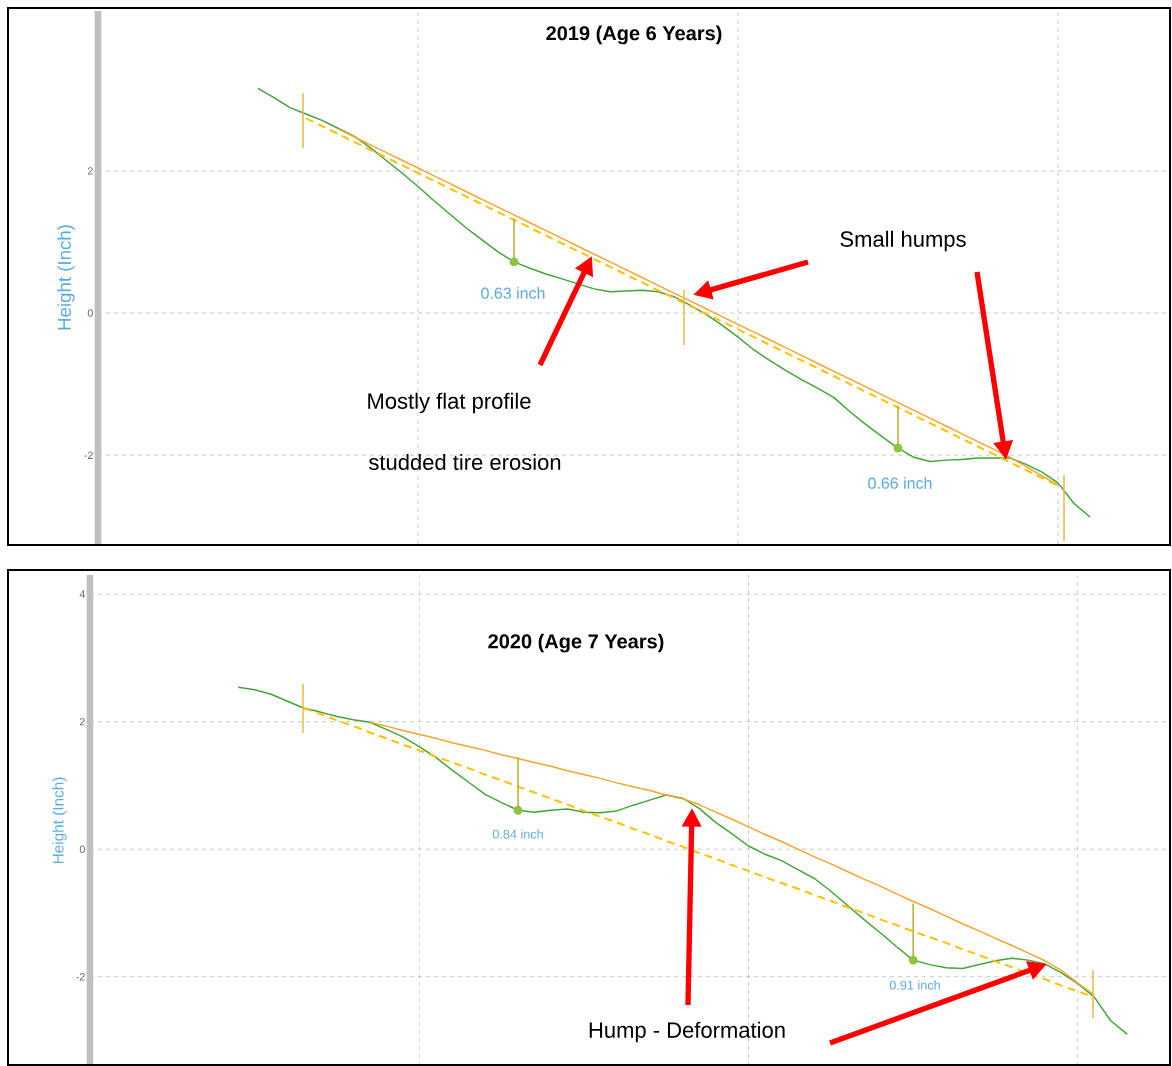 This screenshot has width=1172, height=1066. Describe the element at coordinates (903, 241) in the screenshot. I see `annotation: Small humps` at that location.